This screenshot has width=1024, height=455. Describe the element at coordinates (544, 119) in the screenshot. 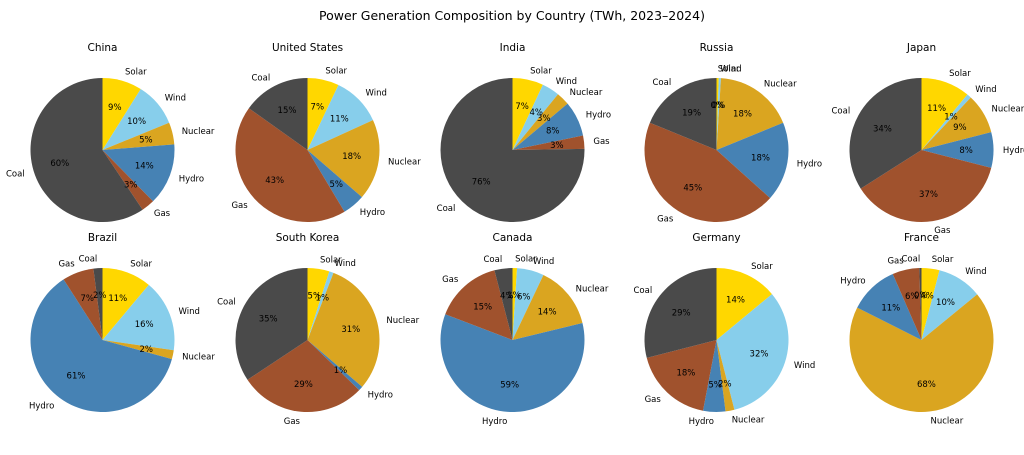

I see `pct-label-nuclear: 3%` at that location.